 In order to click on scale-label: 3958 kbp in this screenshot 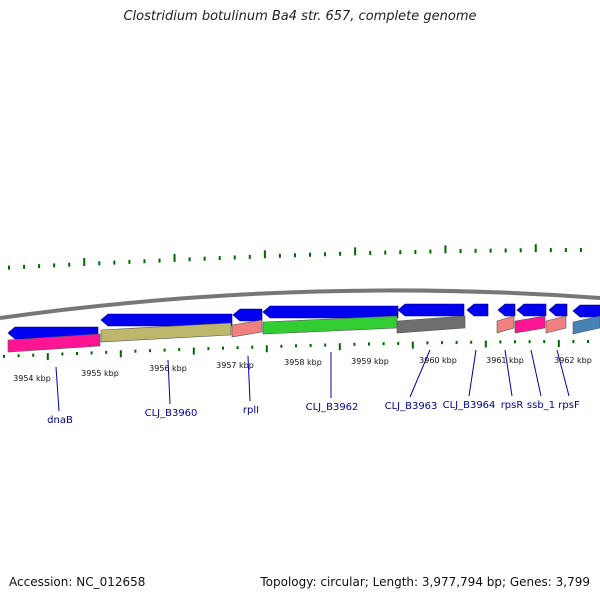, I will do `click(303, 362)`.